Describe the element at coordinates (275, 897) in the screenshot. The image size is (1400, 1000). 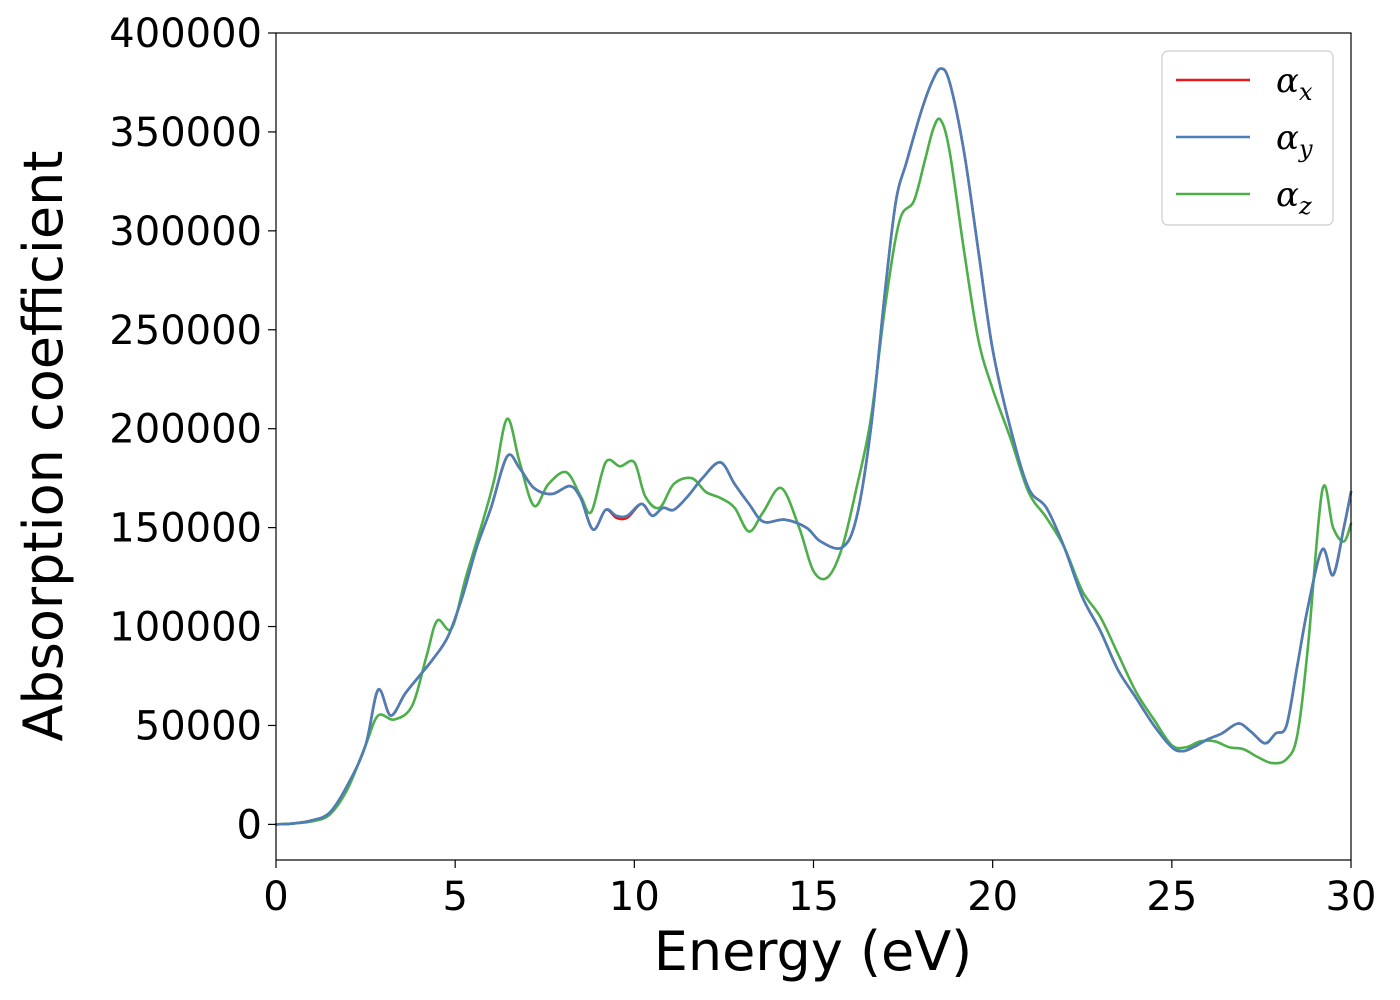
I see `x-tick-label: 0` at that location.